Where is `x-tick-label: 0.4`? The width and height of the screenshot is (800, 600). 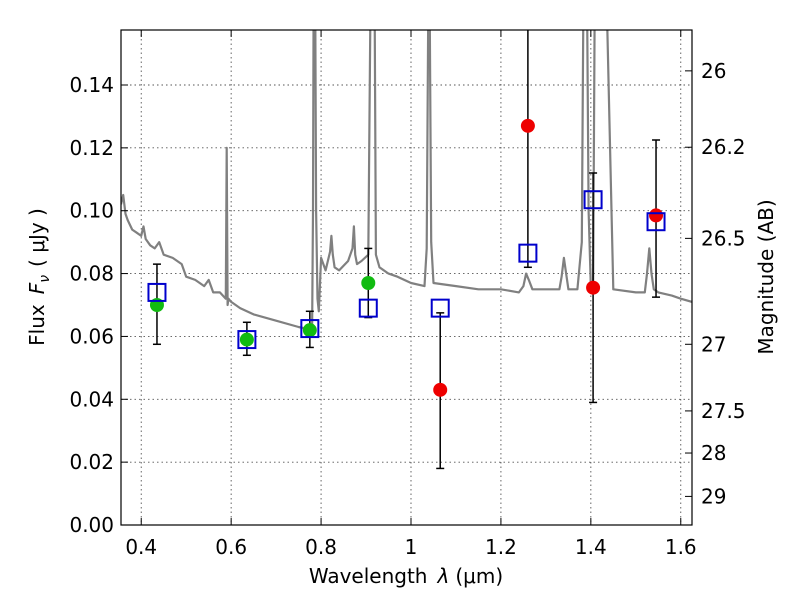 x-tick-label: 0.4 is located at coordinates (141, 547).